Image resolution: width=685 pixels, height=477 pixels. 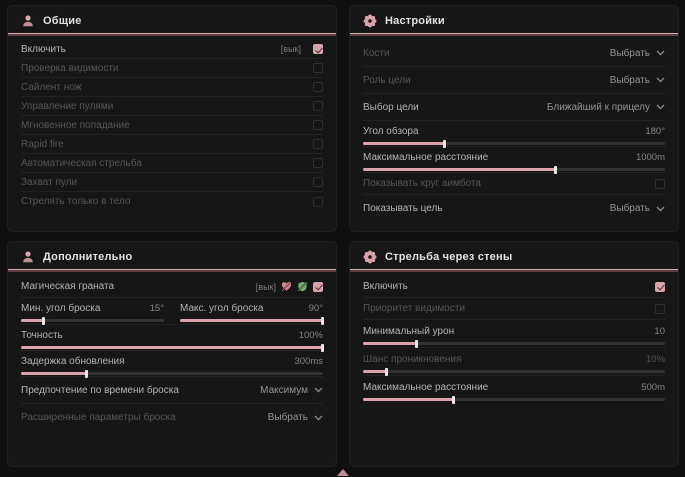 What do you see at coordinates (28, 257) in the screenshot?
I see `person-icon` at bounding box center [28, 257].